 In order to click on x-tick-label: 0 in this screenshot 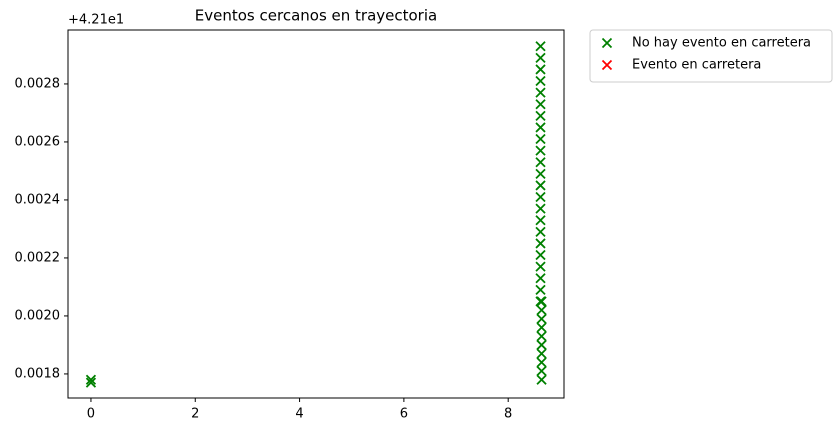, I will do `click(91, 414)`.